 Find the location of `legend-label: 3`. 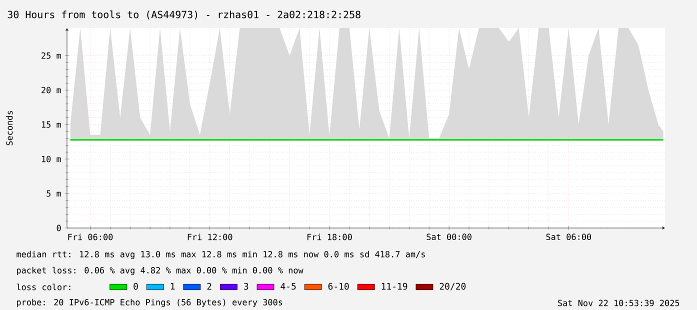

legend-label: 3 is located at coordinates (246, 286).